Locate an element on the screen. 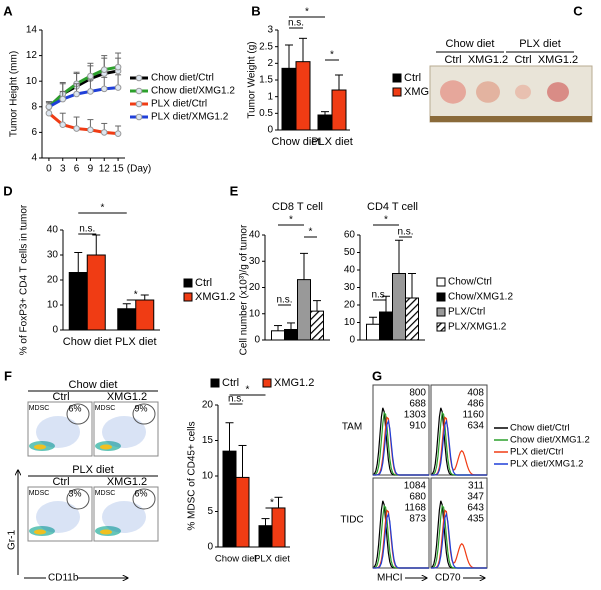 This screenshot has height=590, width=601. legend-label: PLX/Ctrl is located at coordinates (466, 312).